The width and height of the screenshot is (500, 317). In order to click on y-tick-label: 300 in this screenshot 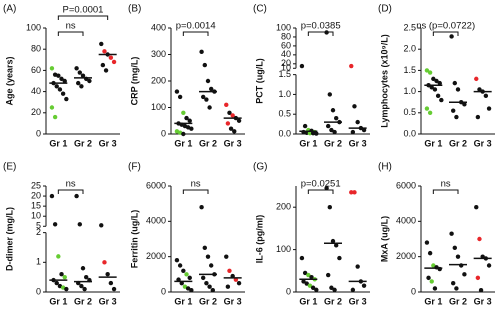, I will do `click(158, 54)`.